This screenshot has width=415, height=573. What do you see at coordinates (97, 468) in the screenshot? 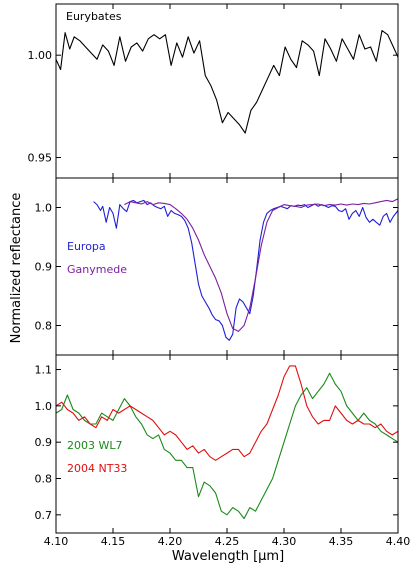
I see `legend-2004-nt33: 2004 NT33` at bounding box center [97, 468].